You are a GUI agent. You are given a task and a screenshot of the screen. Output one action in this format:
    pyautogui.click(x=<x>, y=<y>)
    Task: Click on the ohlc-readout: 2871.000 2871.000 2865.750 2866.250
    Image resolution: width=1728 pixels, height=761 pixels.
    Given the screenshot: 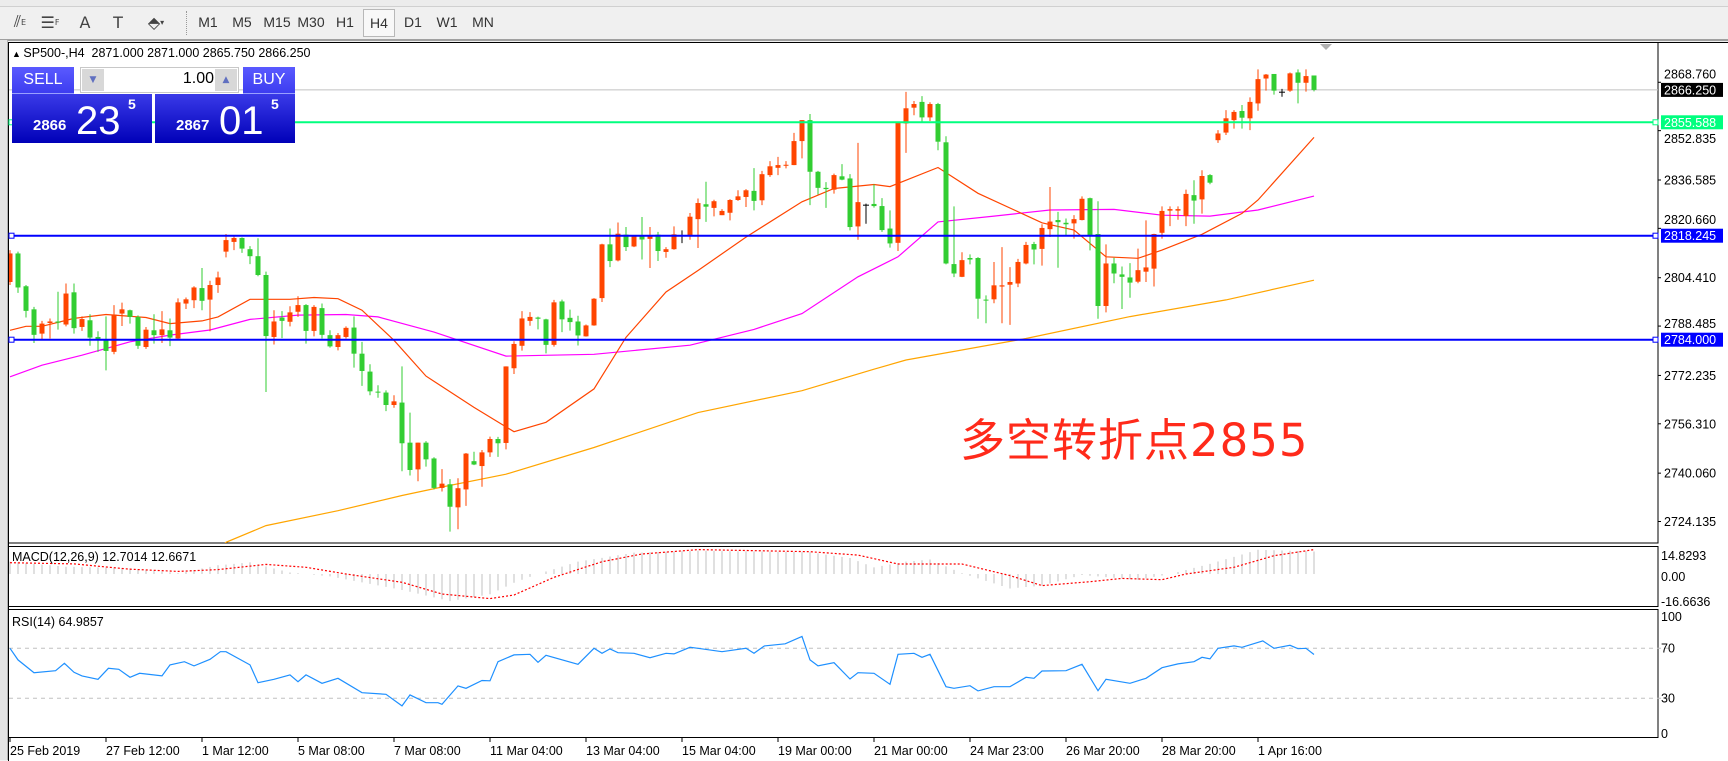 What is the action you would take?
    pyautogui.click(x=201, y=53)
    